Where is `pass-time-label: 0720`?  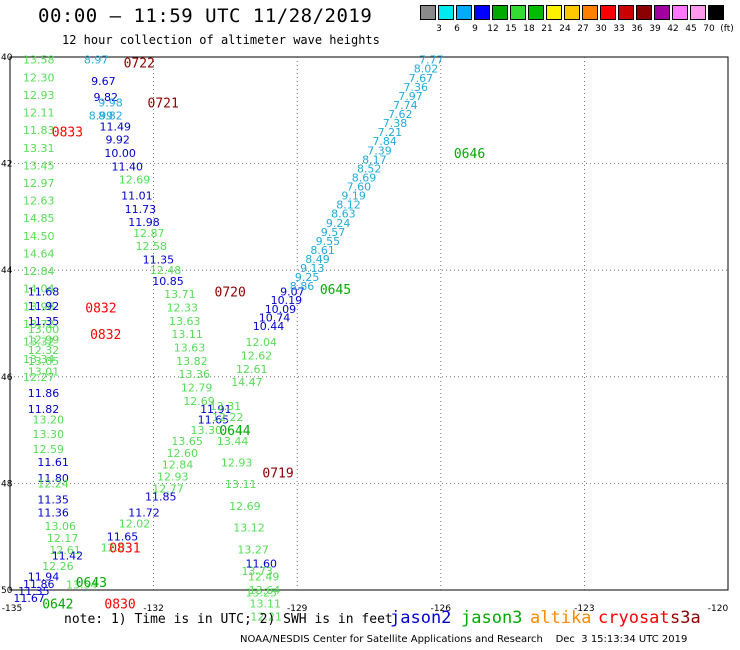 pass-time-label: 0720 is located at coordinates (230, 293).